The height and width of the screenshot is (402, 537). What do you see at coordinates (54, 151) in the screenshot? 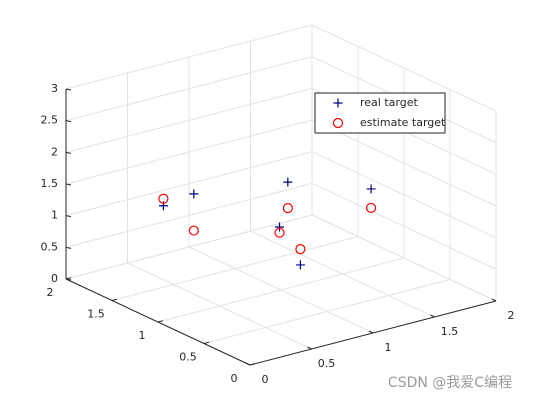
I see `z-tick-label: 2` at bounding box center [54, 151].